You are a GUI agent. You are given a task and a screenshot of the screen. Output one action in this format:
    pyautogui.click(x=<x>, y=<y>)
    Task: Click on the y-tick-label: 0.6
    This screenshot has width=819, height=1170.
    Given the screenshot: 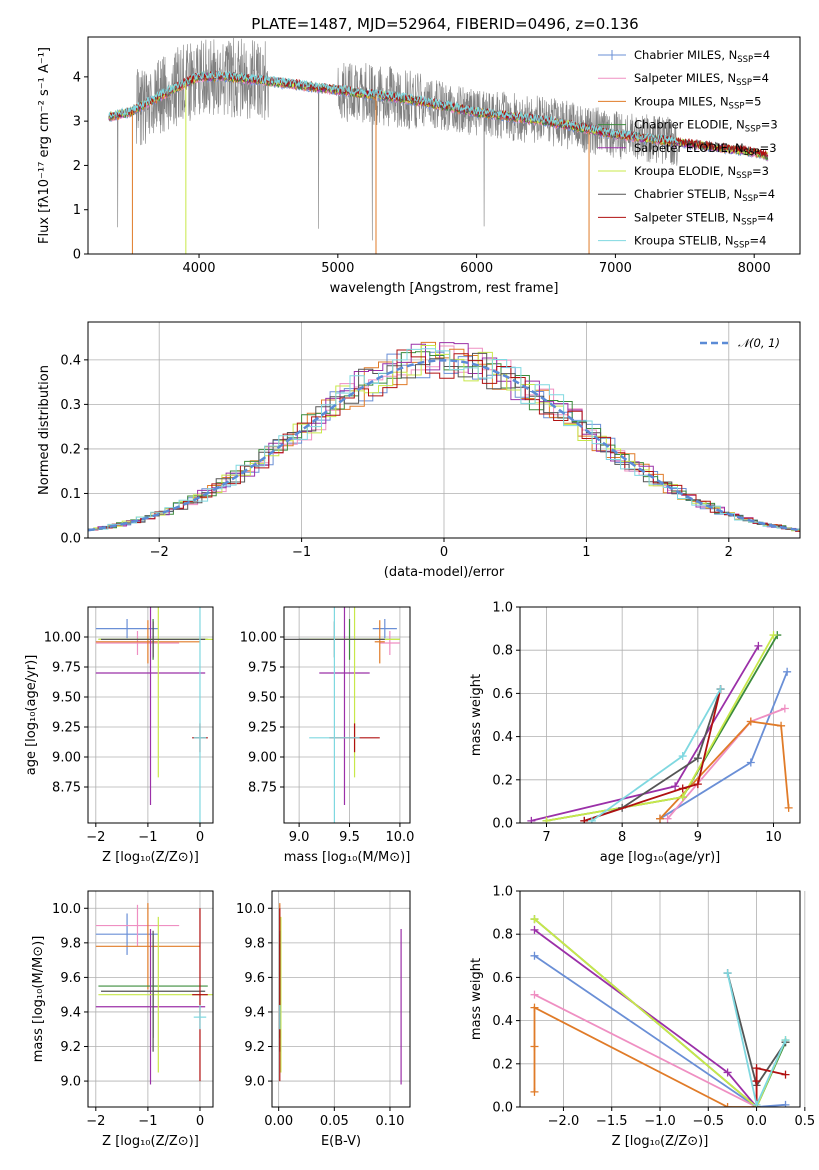 What is the action you would take?
    pyautogui.click(x=502, y=694)
    